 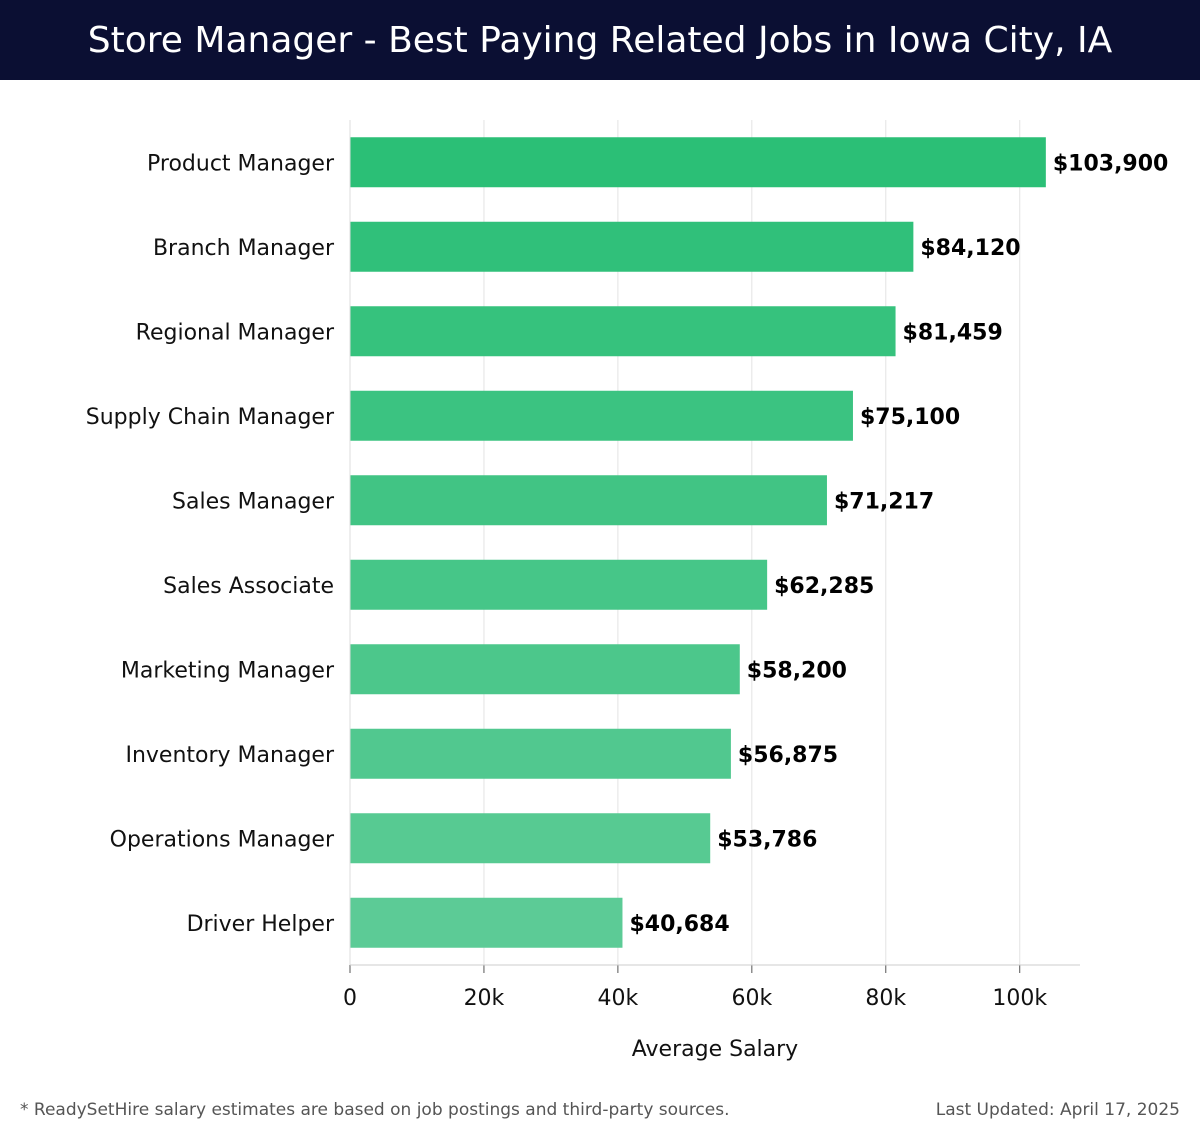 I want to click on category-label: Driver Helper, so click(x=261, y=924).